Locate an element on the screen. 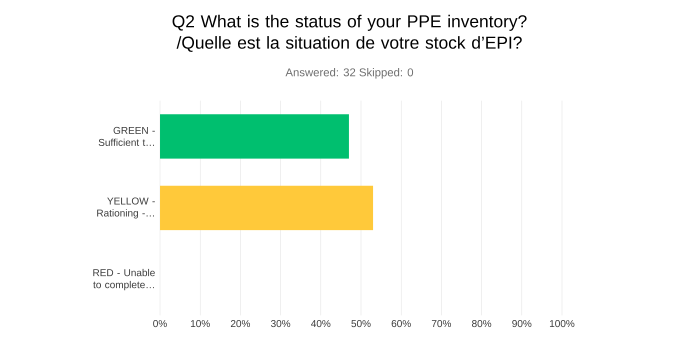  x-tick-label: 60% is located at coordinates (401, 324).